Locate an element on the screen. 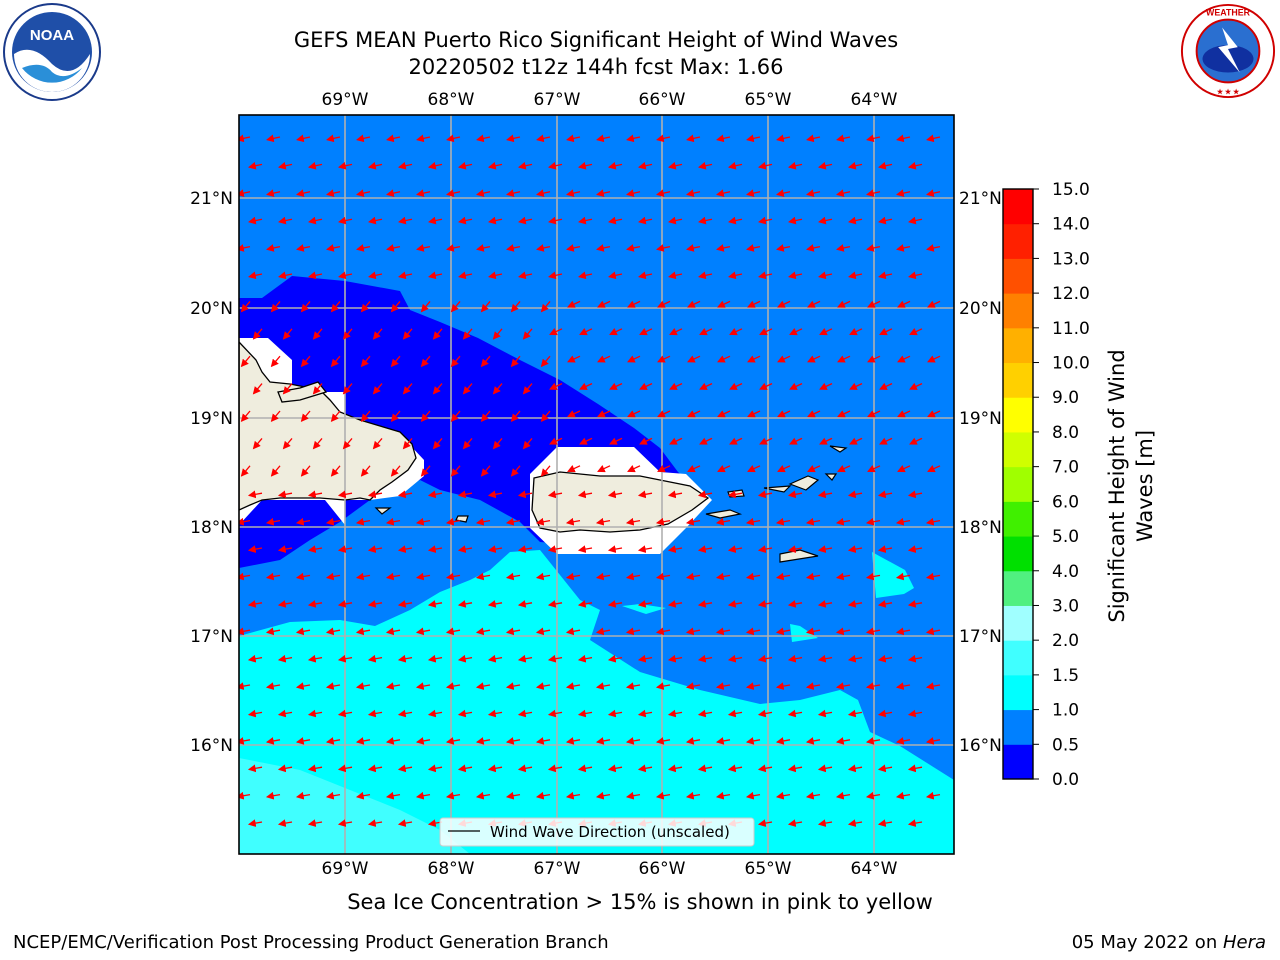 This screenshot has width=1280, height=960. colorbar-segment is located at coordinates (1018, 588).